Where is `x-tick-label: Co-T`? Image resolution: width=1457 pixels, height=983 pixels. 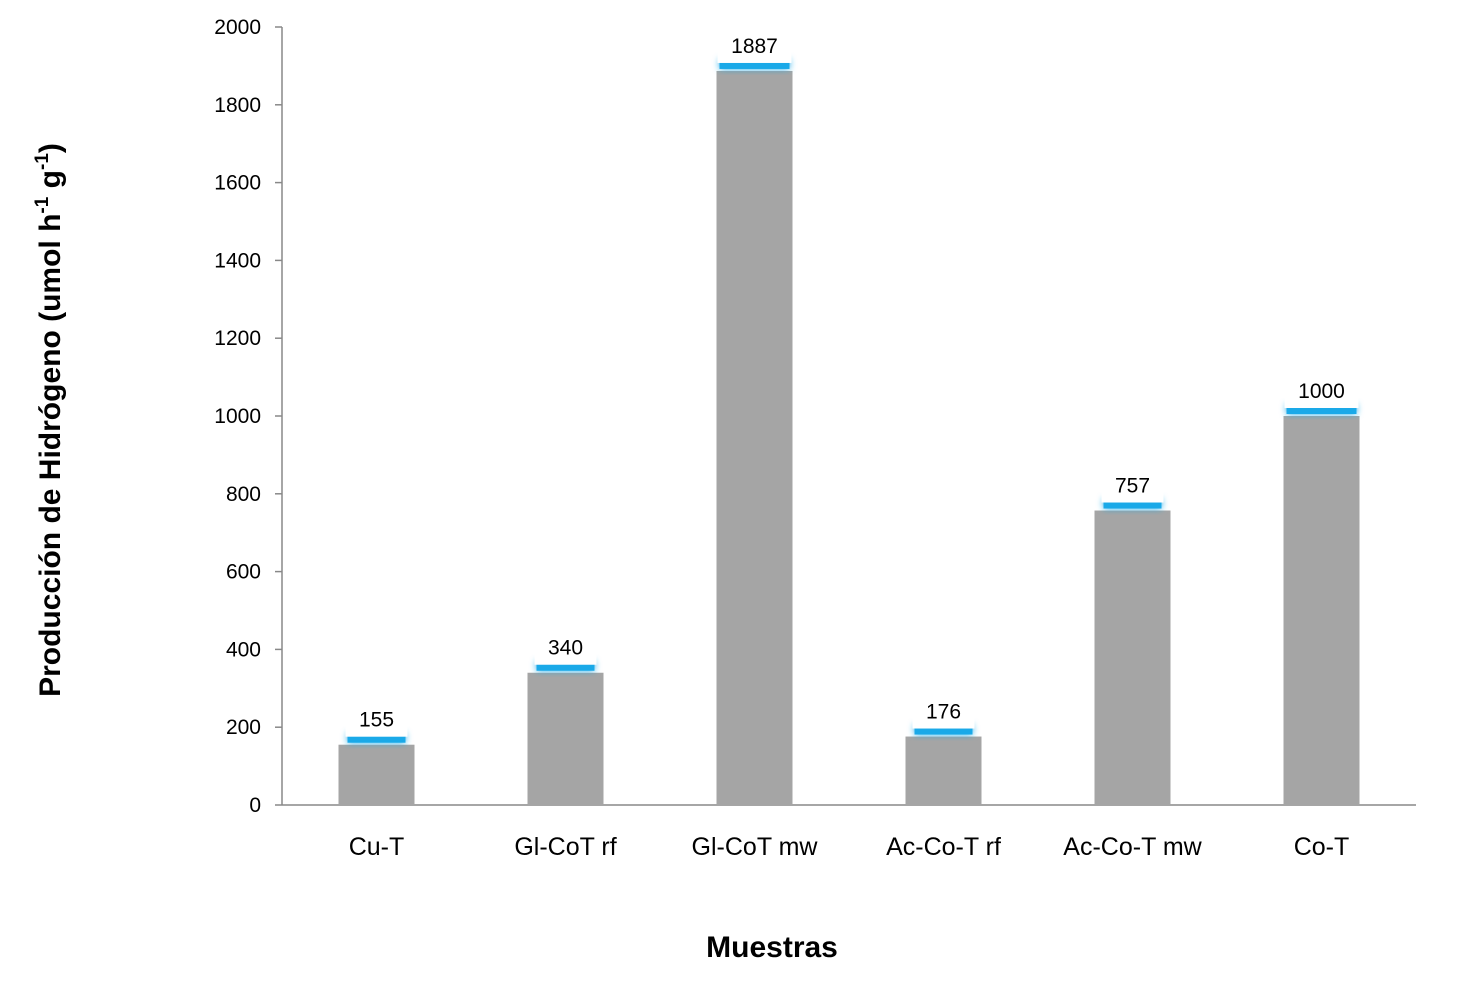 x-tick-label: Co-T is located at coordinates (1322, 847).